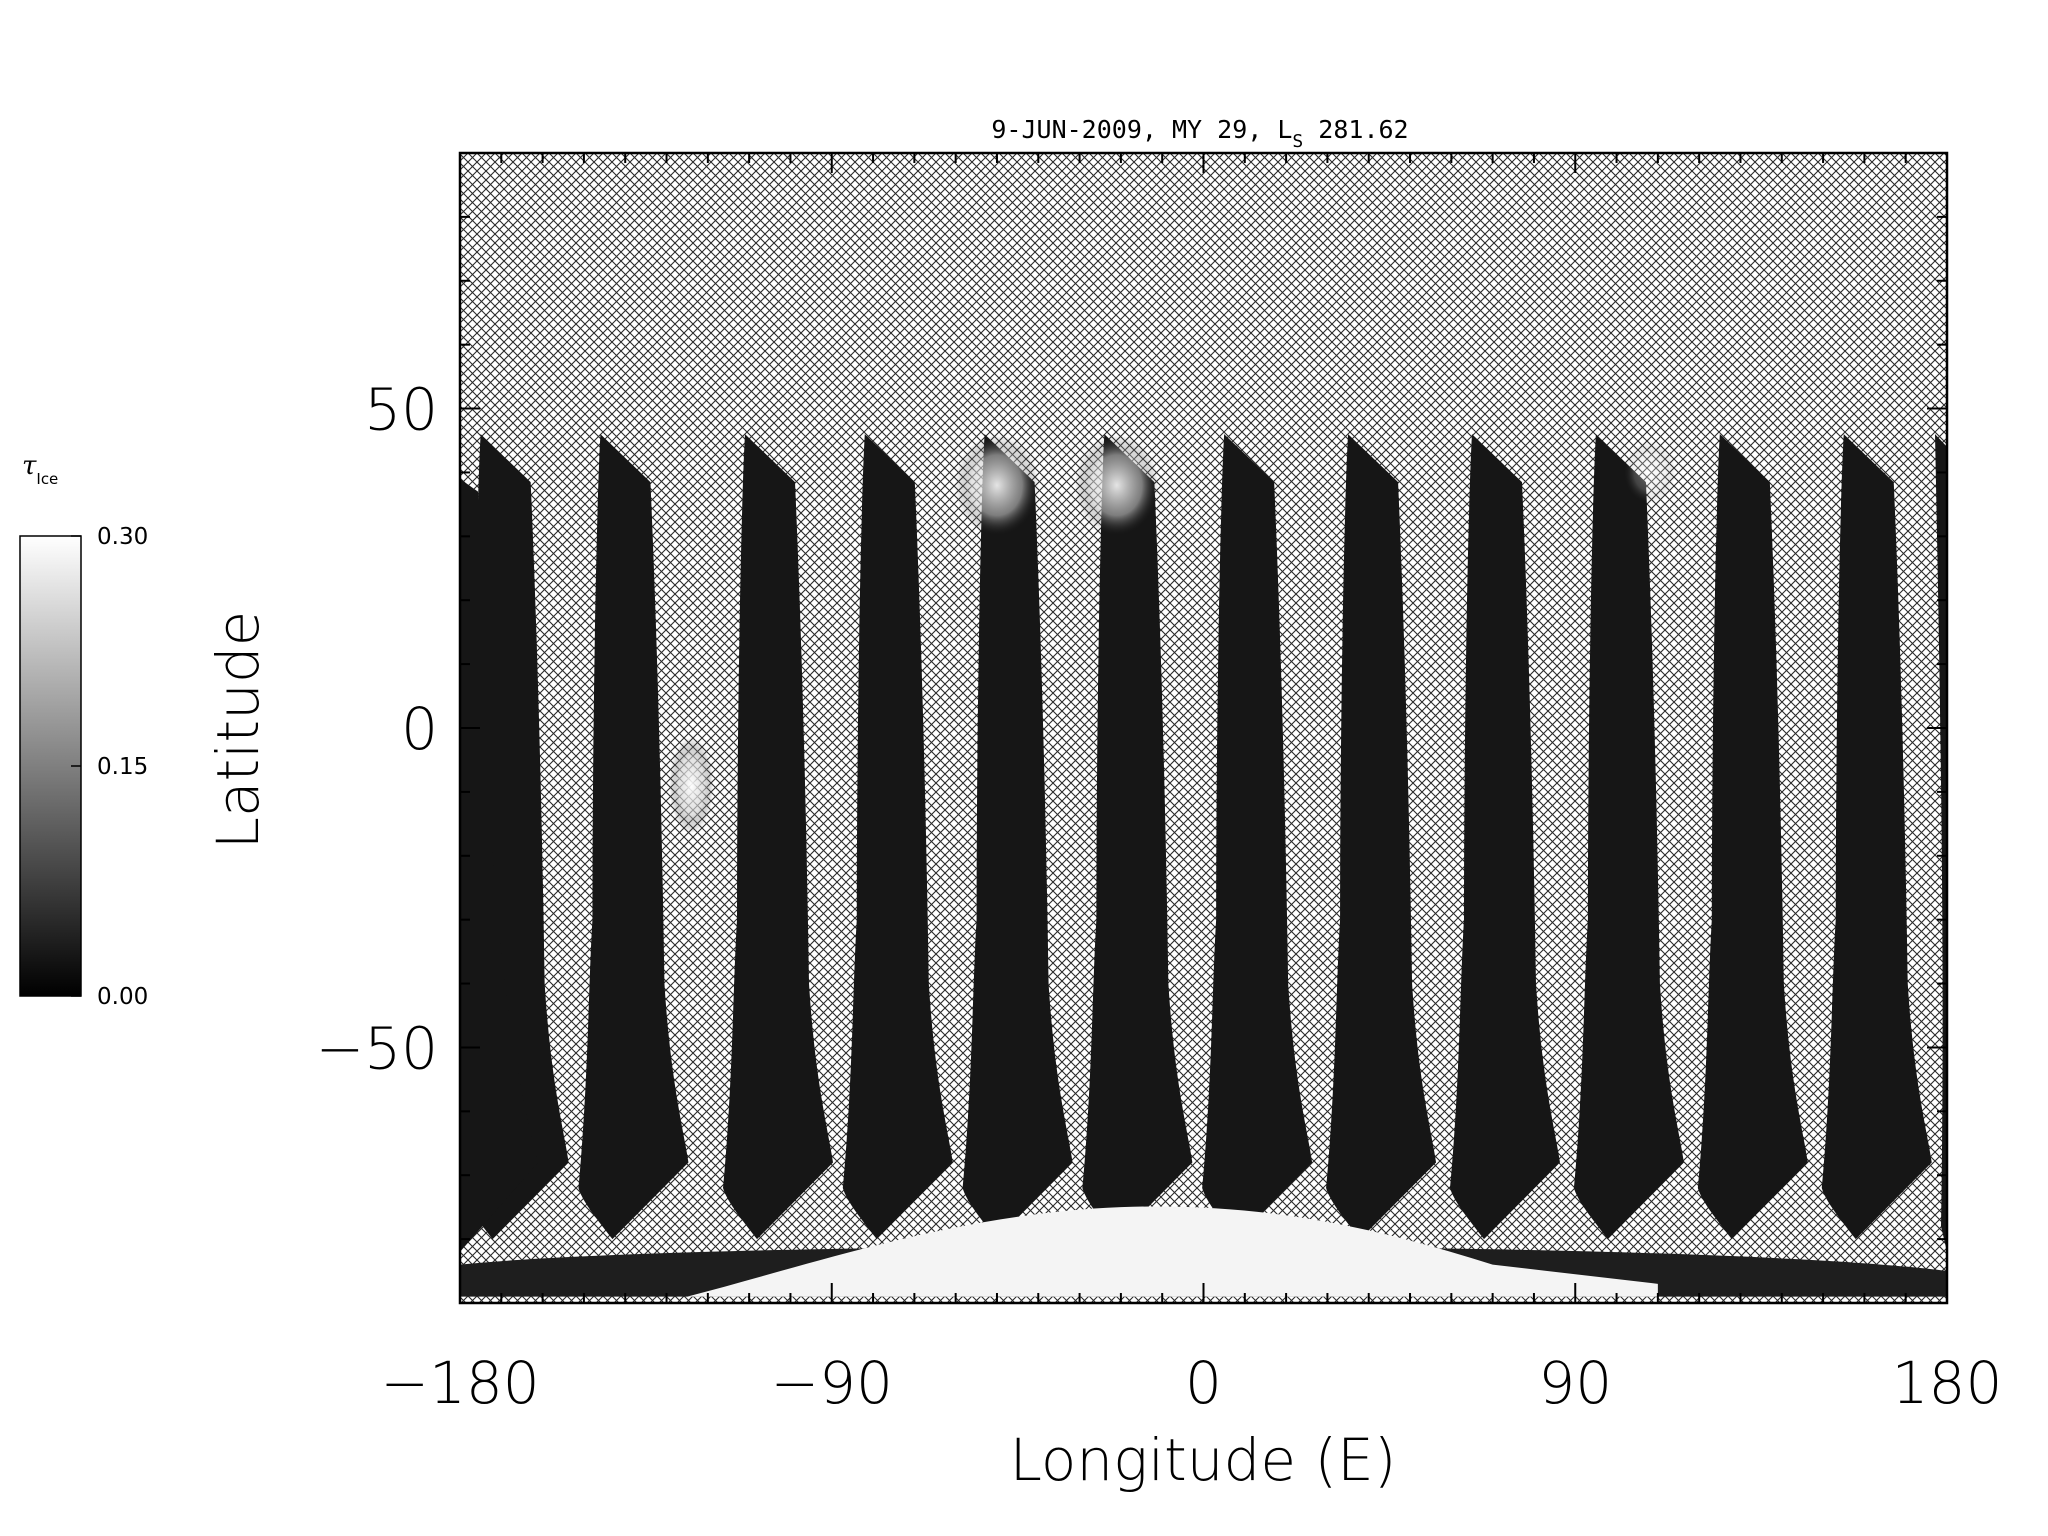 This screenshot has height=1536, width=2048. I want to click on colorbar-symbol: τ, so click(29, 466).